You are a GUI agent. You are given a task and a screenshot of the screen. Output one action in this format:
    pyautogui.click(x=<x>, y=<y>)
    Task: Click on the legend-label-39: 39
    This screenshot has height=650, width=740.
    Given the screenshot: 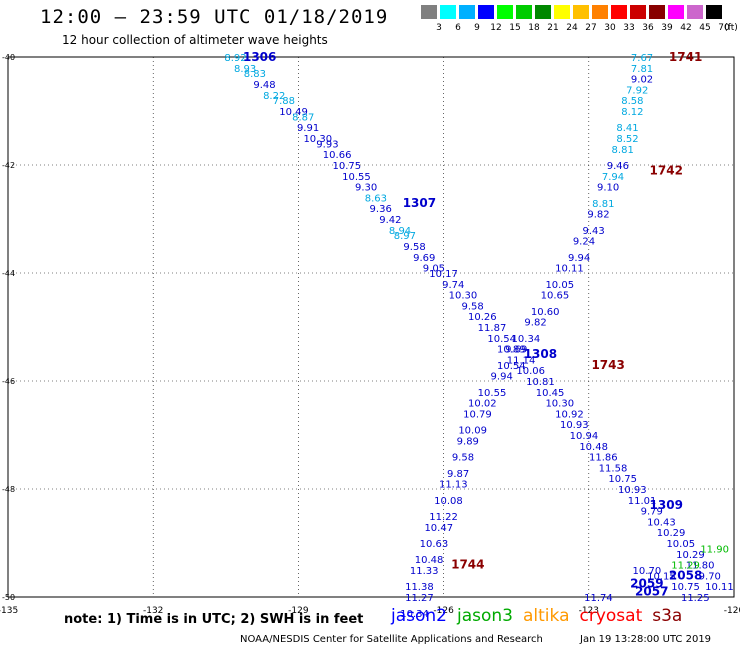 What is the action you would take?
    pyautogui.click(x=667, y=28)
    